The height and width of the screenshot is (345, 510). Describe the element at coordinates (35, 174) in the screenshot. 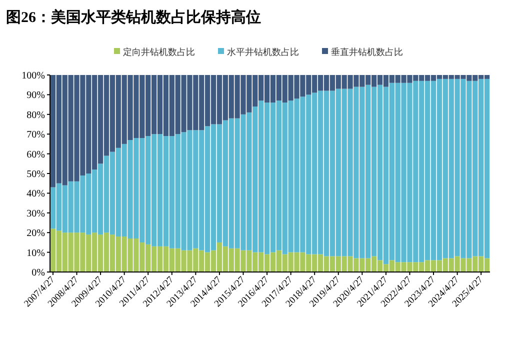

I see `y-tick-label: 50%` at that location.